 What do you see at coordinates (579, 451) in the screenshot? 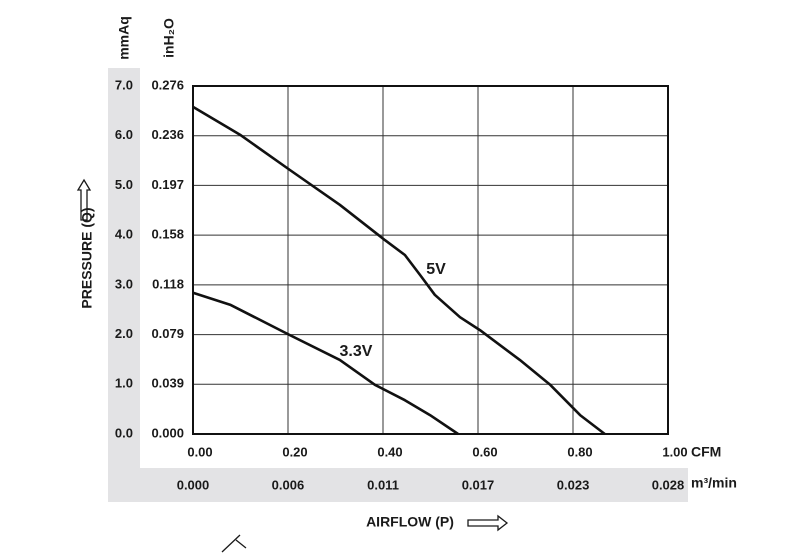
I see `x-tick-label: 0.80` at bounding box center [579, 451].